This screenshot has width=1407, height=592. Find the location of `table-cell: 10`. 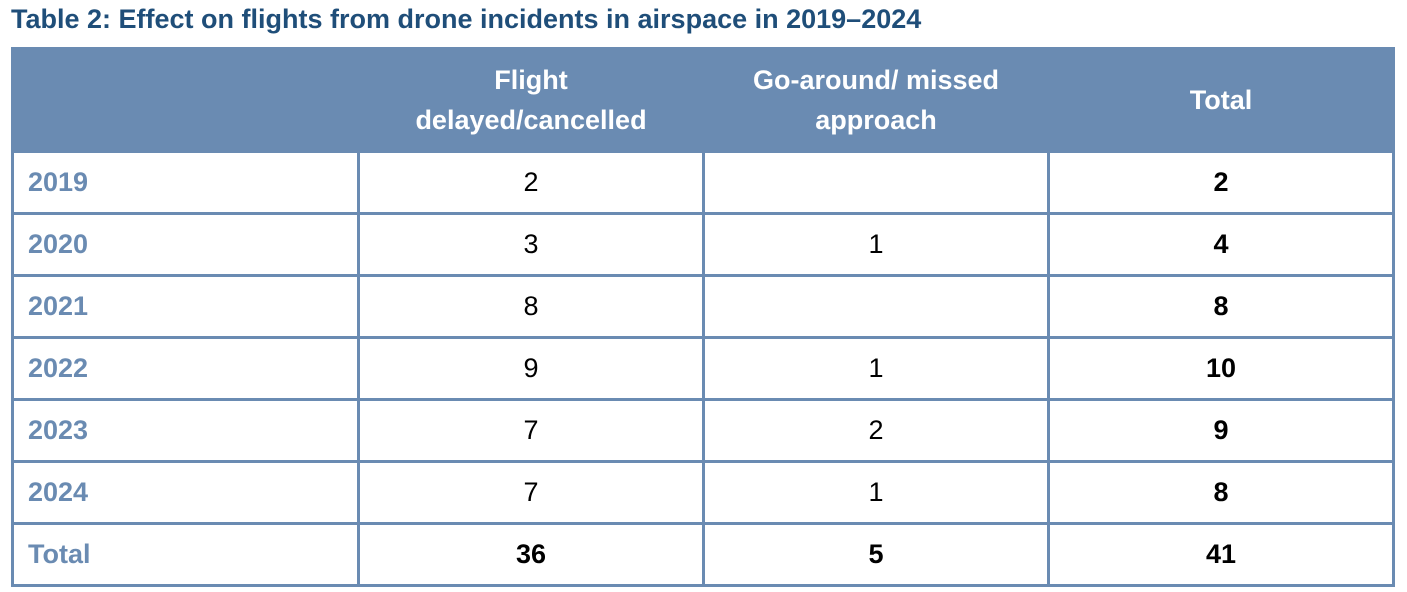

table-cell: 10 is located at coordinates (1221, 368).